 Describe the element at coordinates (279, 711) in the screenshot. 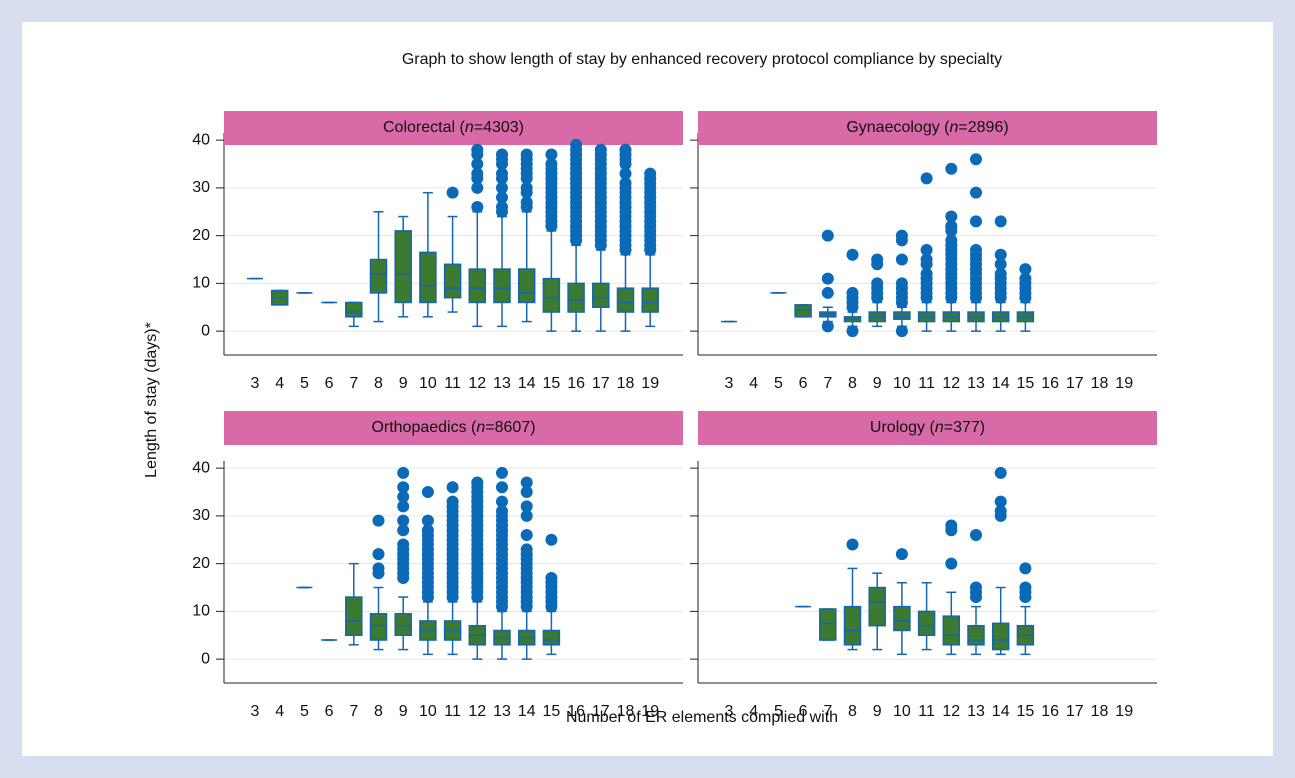

I see `x-tick-label: 4` at that location.